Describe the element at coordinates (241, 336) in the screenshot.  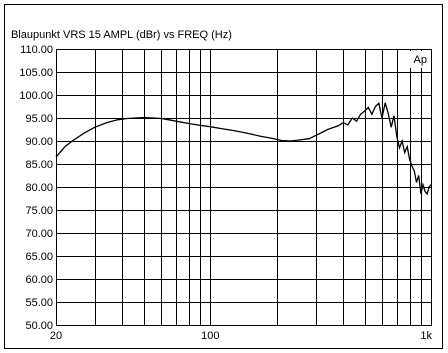
I see `x-axis-tick-labels: 20 100 1k` at that location.